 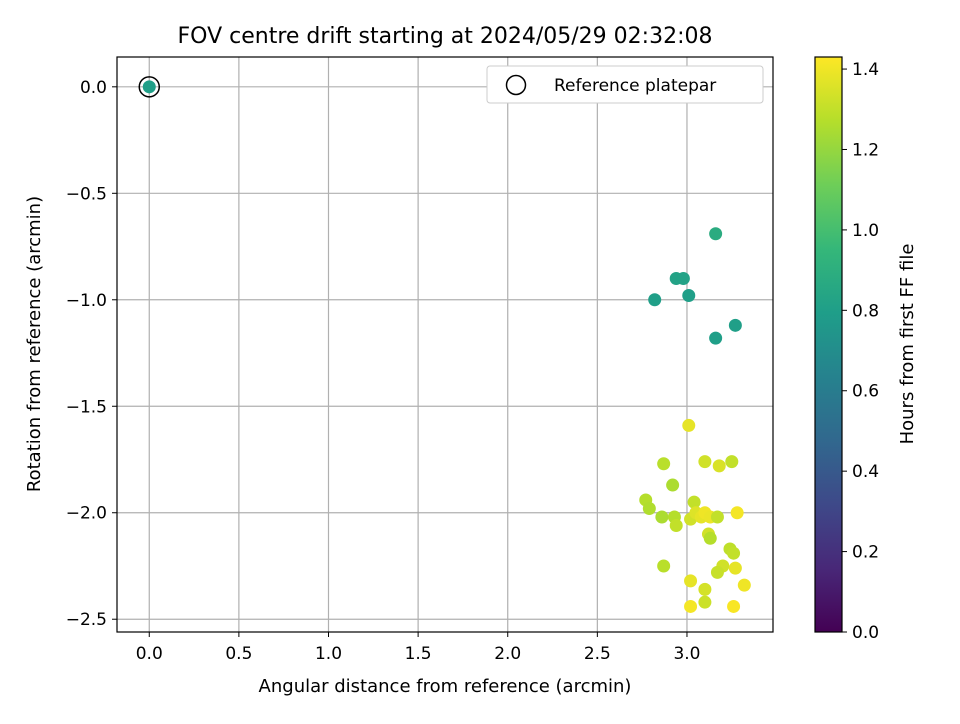 I want to click on colorbar-tick-label: 1.0, so click(x=865, y=231).